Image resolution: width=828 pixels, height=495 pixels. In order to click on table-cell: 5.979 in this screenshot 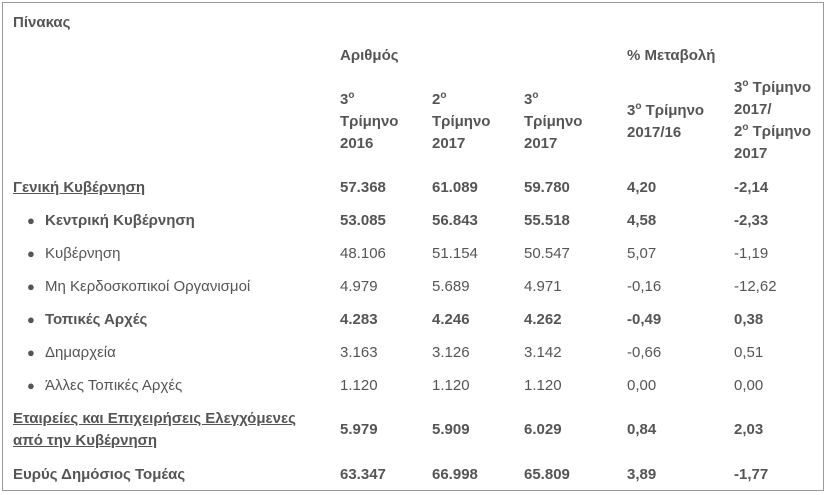, I will do `click(359, 429)`.